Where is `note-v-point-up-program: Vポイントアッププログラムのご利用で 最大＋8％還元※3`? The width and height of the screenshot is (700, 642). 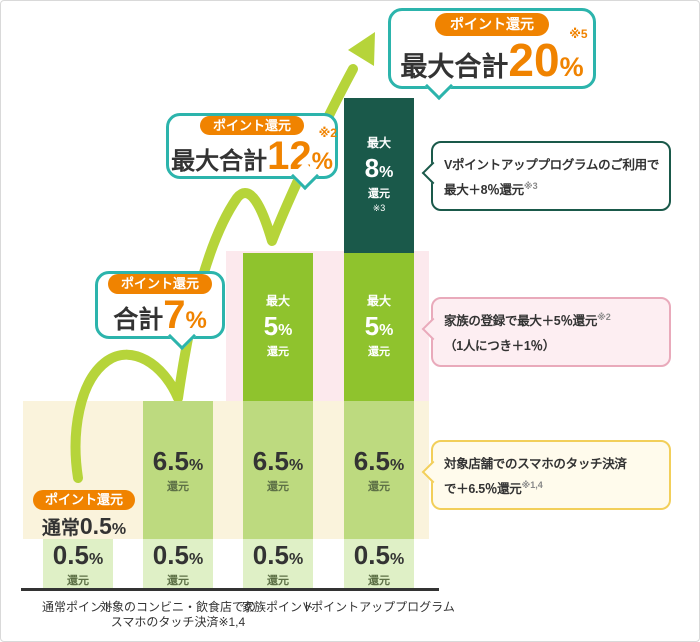
note-v-point-up-program: Vポイントアッププログラムのご利用で 最大＋8％還元※3 is located at coordinates (546, 176).